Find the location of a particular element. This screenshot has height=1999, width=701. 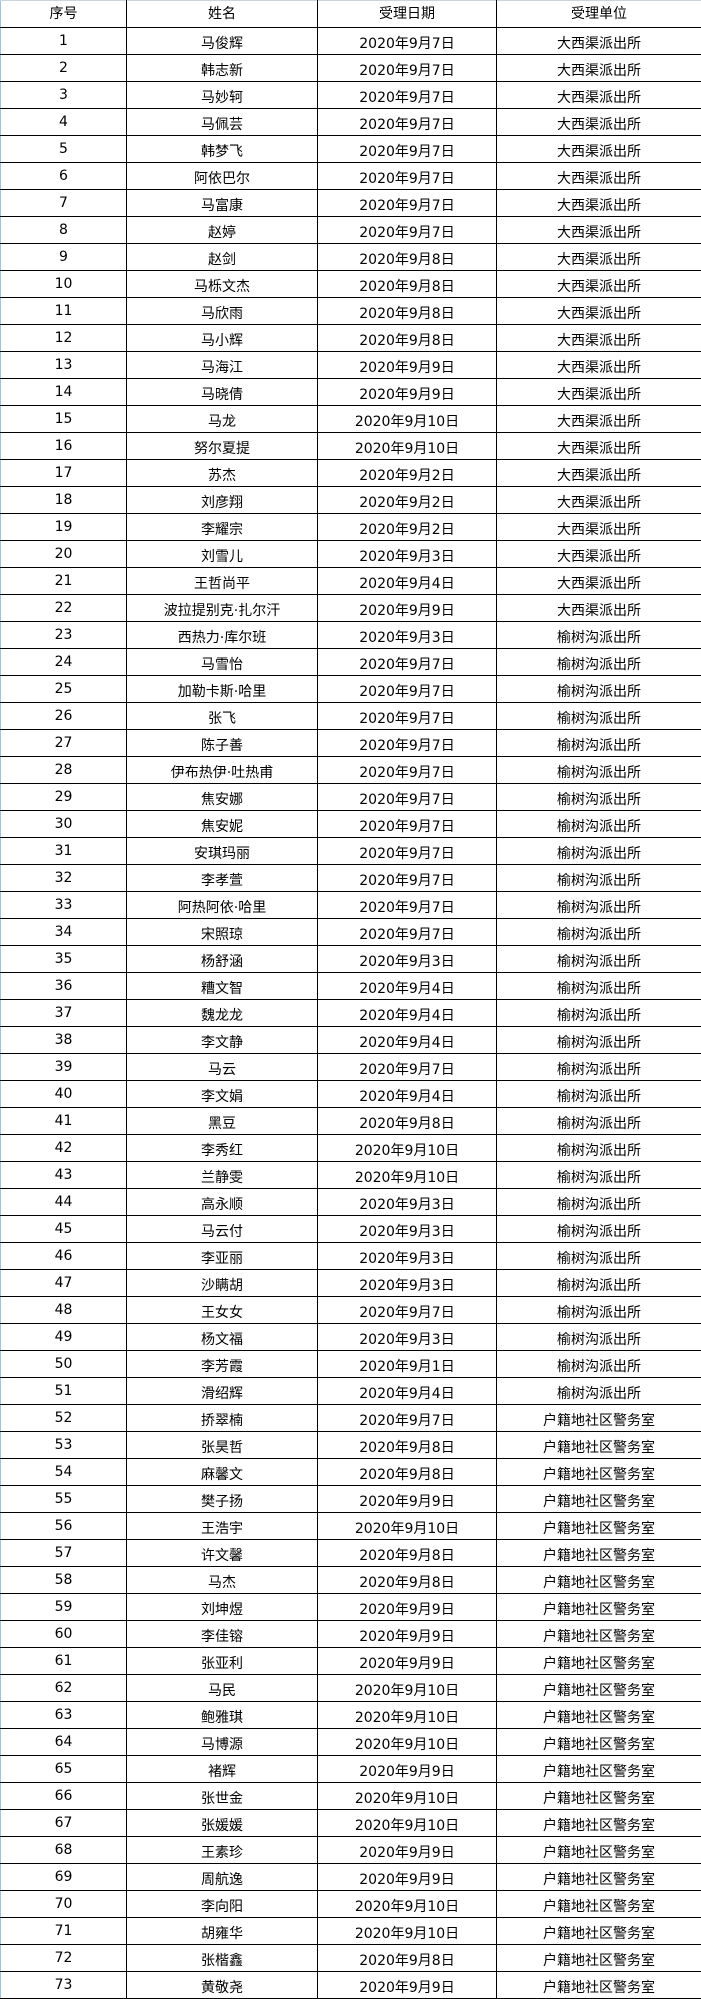

cell-index: 56 is located at coordinates (64, 1526).